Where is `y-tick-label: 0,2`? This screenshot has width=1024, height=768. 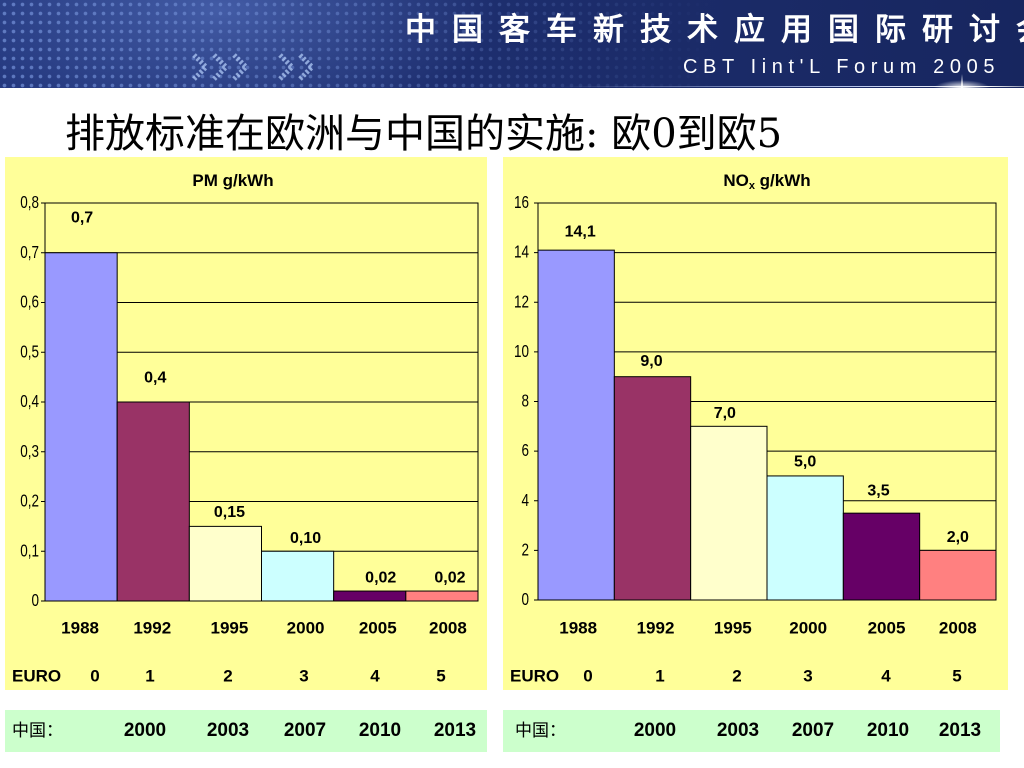 y-tick-label: 0,2 is located at coordinates (29, 501).